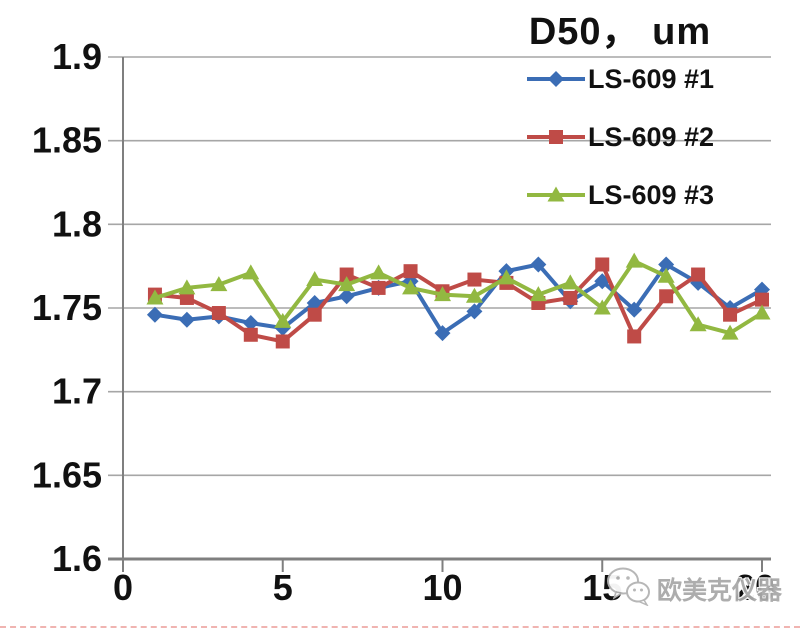 This screenshot has height=629, width=800. Describe the element at coordinates (77, 391) in the screenshot. I see `y-tick-label: 1.7` at that location.